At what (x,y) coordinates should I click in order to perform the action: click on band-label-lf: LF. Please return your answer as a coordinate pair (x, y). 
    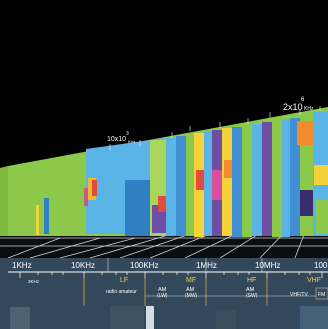
    Looking at the image, I should click on (124, 280).